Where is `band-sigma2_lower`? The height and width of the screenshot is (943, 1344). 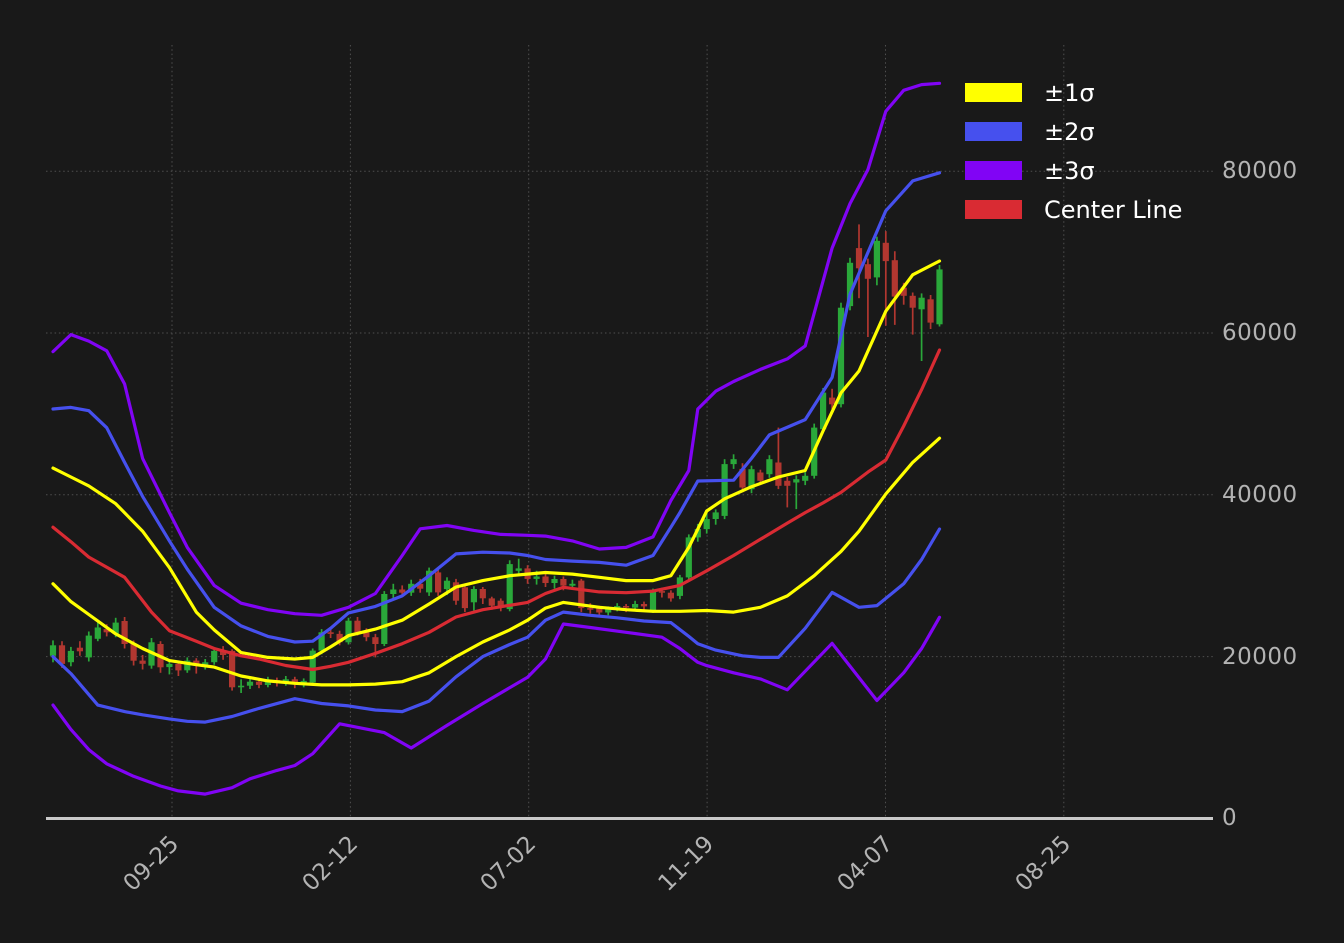 band-sigma2_lower is located at coordinates (496, 625).